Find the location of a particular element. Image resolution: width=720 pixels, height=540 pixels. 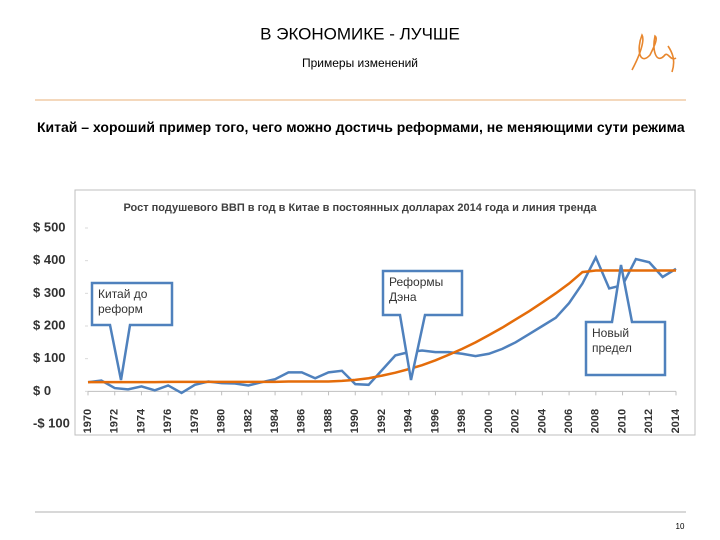

x-tick-label: 2010 is located at coordinates (622, 421).